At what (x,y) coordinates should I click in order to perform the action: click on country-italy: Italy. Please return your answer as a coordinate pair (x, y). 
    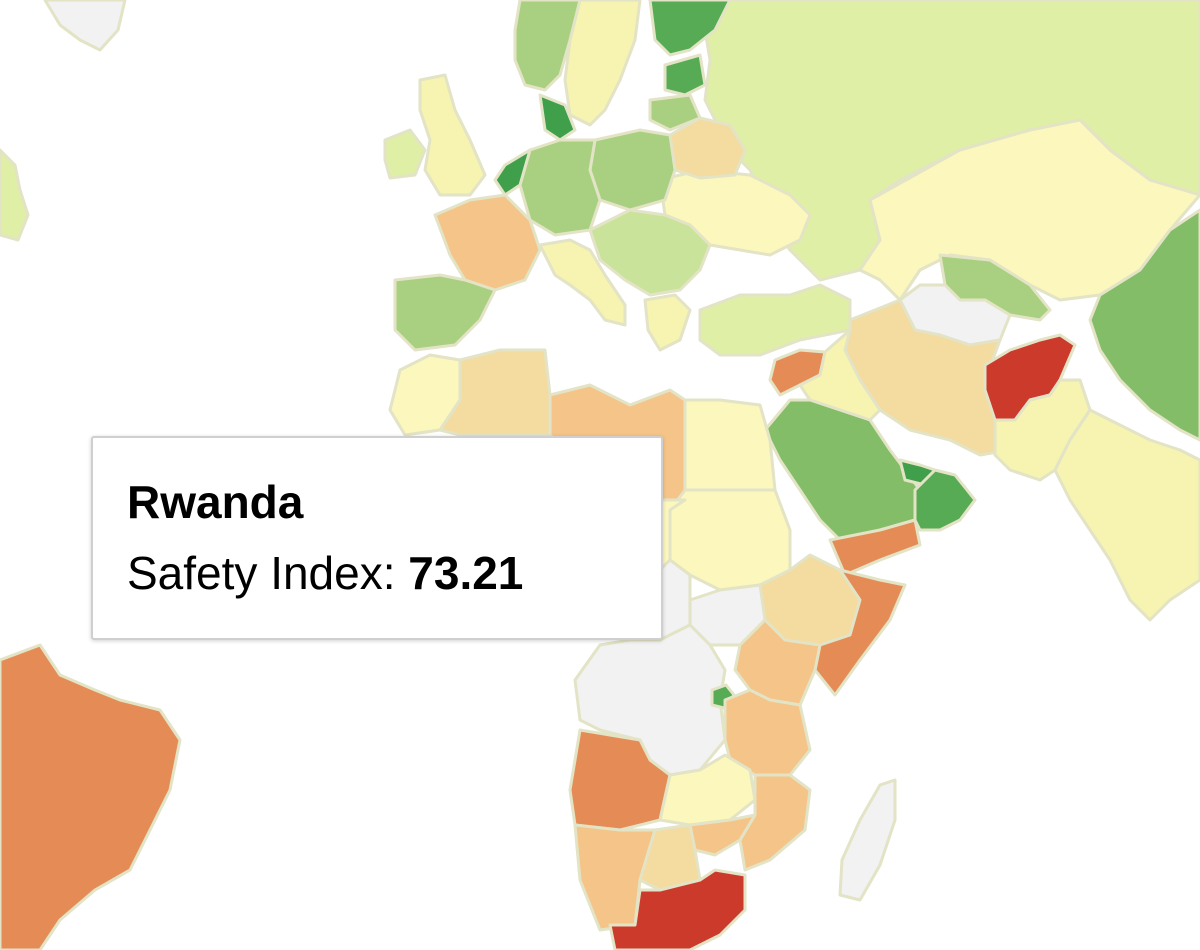
    Looking at the image, I should click on (582, 282).